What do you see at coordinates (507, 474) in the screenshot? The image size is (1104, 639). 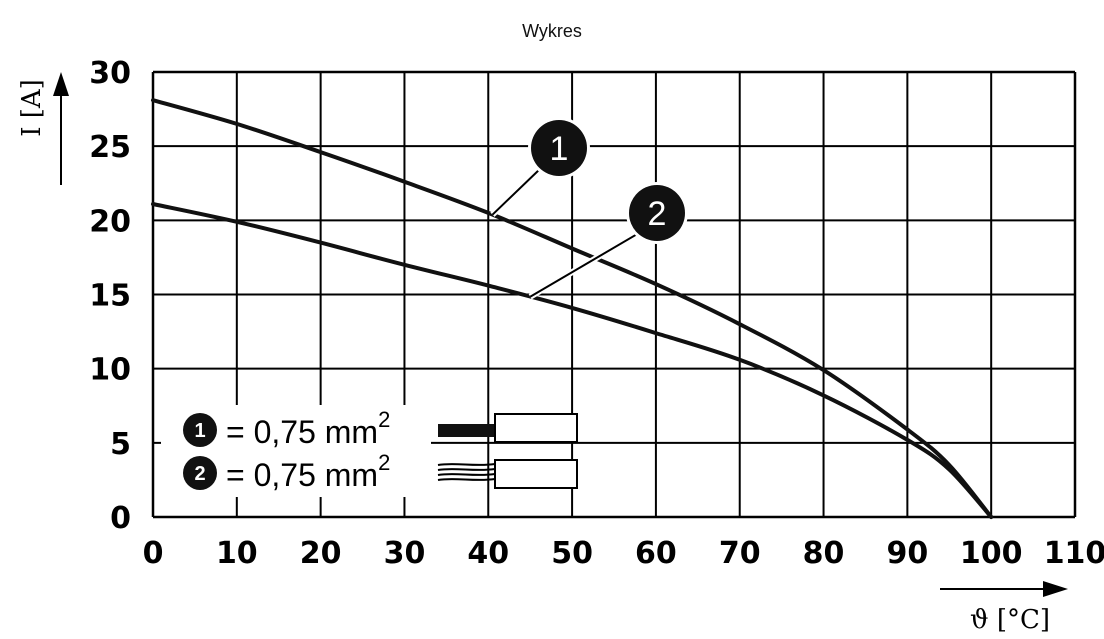 I see `stranded-wire-icon` at bounding box center [507, 474].